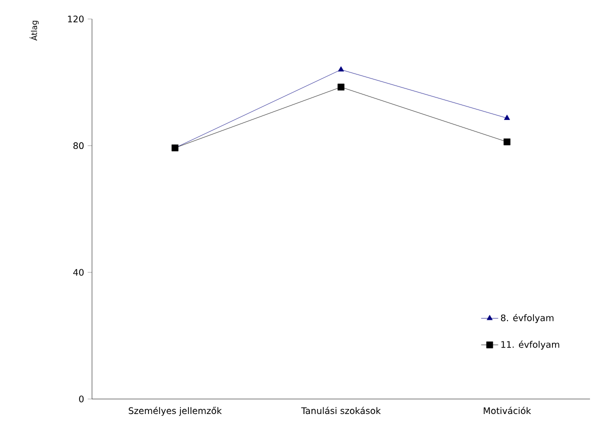 The height and width of the screenshot is (428, 601). What do you see at coordinates (76, 19) in the screenshot?
I see `y-tick-label: 120` at bounding box center [76, 19].